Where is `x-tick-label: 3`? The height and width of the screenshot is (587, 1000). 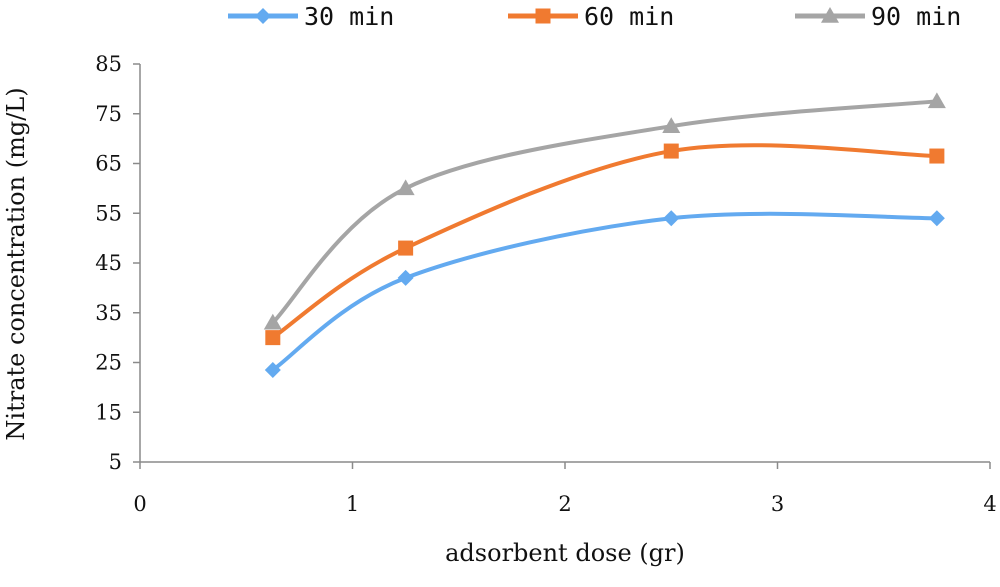
x-tick-label: 3 is located at coordinates (777, 504).